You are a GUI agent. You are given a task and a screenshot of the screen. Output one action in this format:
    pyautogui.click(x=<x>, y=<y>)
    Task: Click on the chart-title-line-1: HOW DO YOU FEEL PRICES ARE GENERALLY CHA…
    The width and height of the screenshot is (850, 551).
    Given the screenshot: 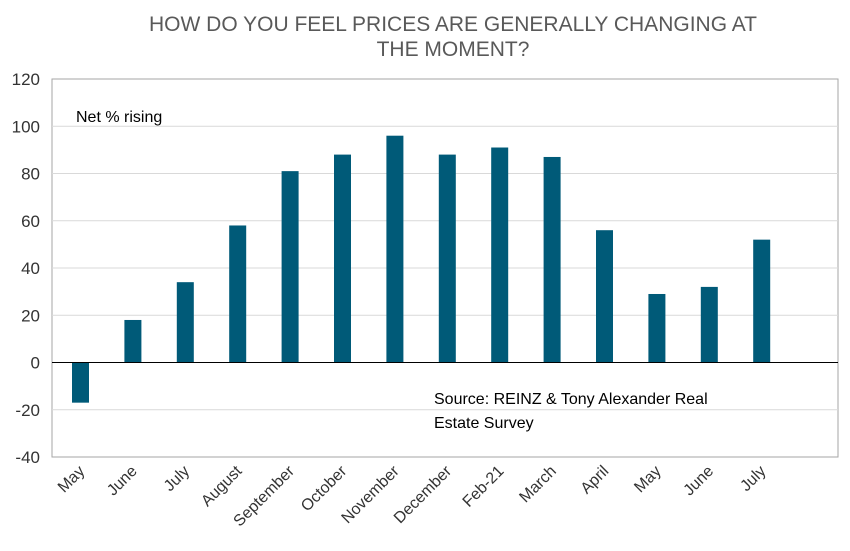 What is the action you would take?
    pyautogui.click(x=453, y=24)
    